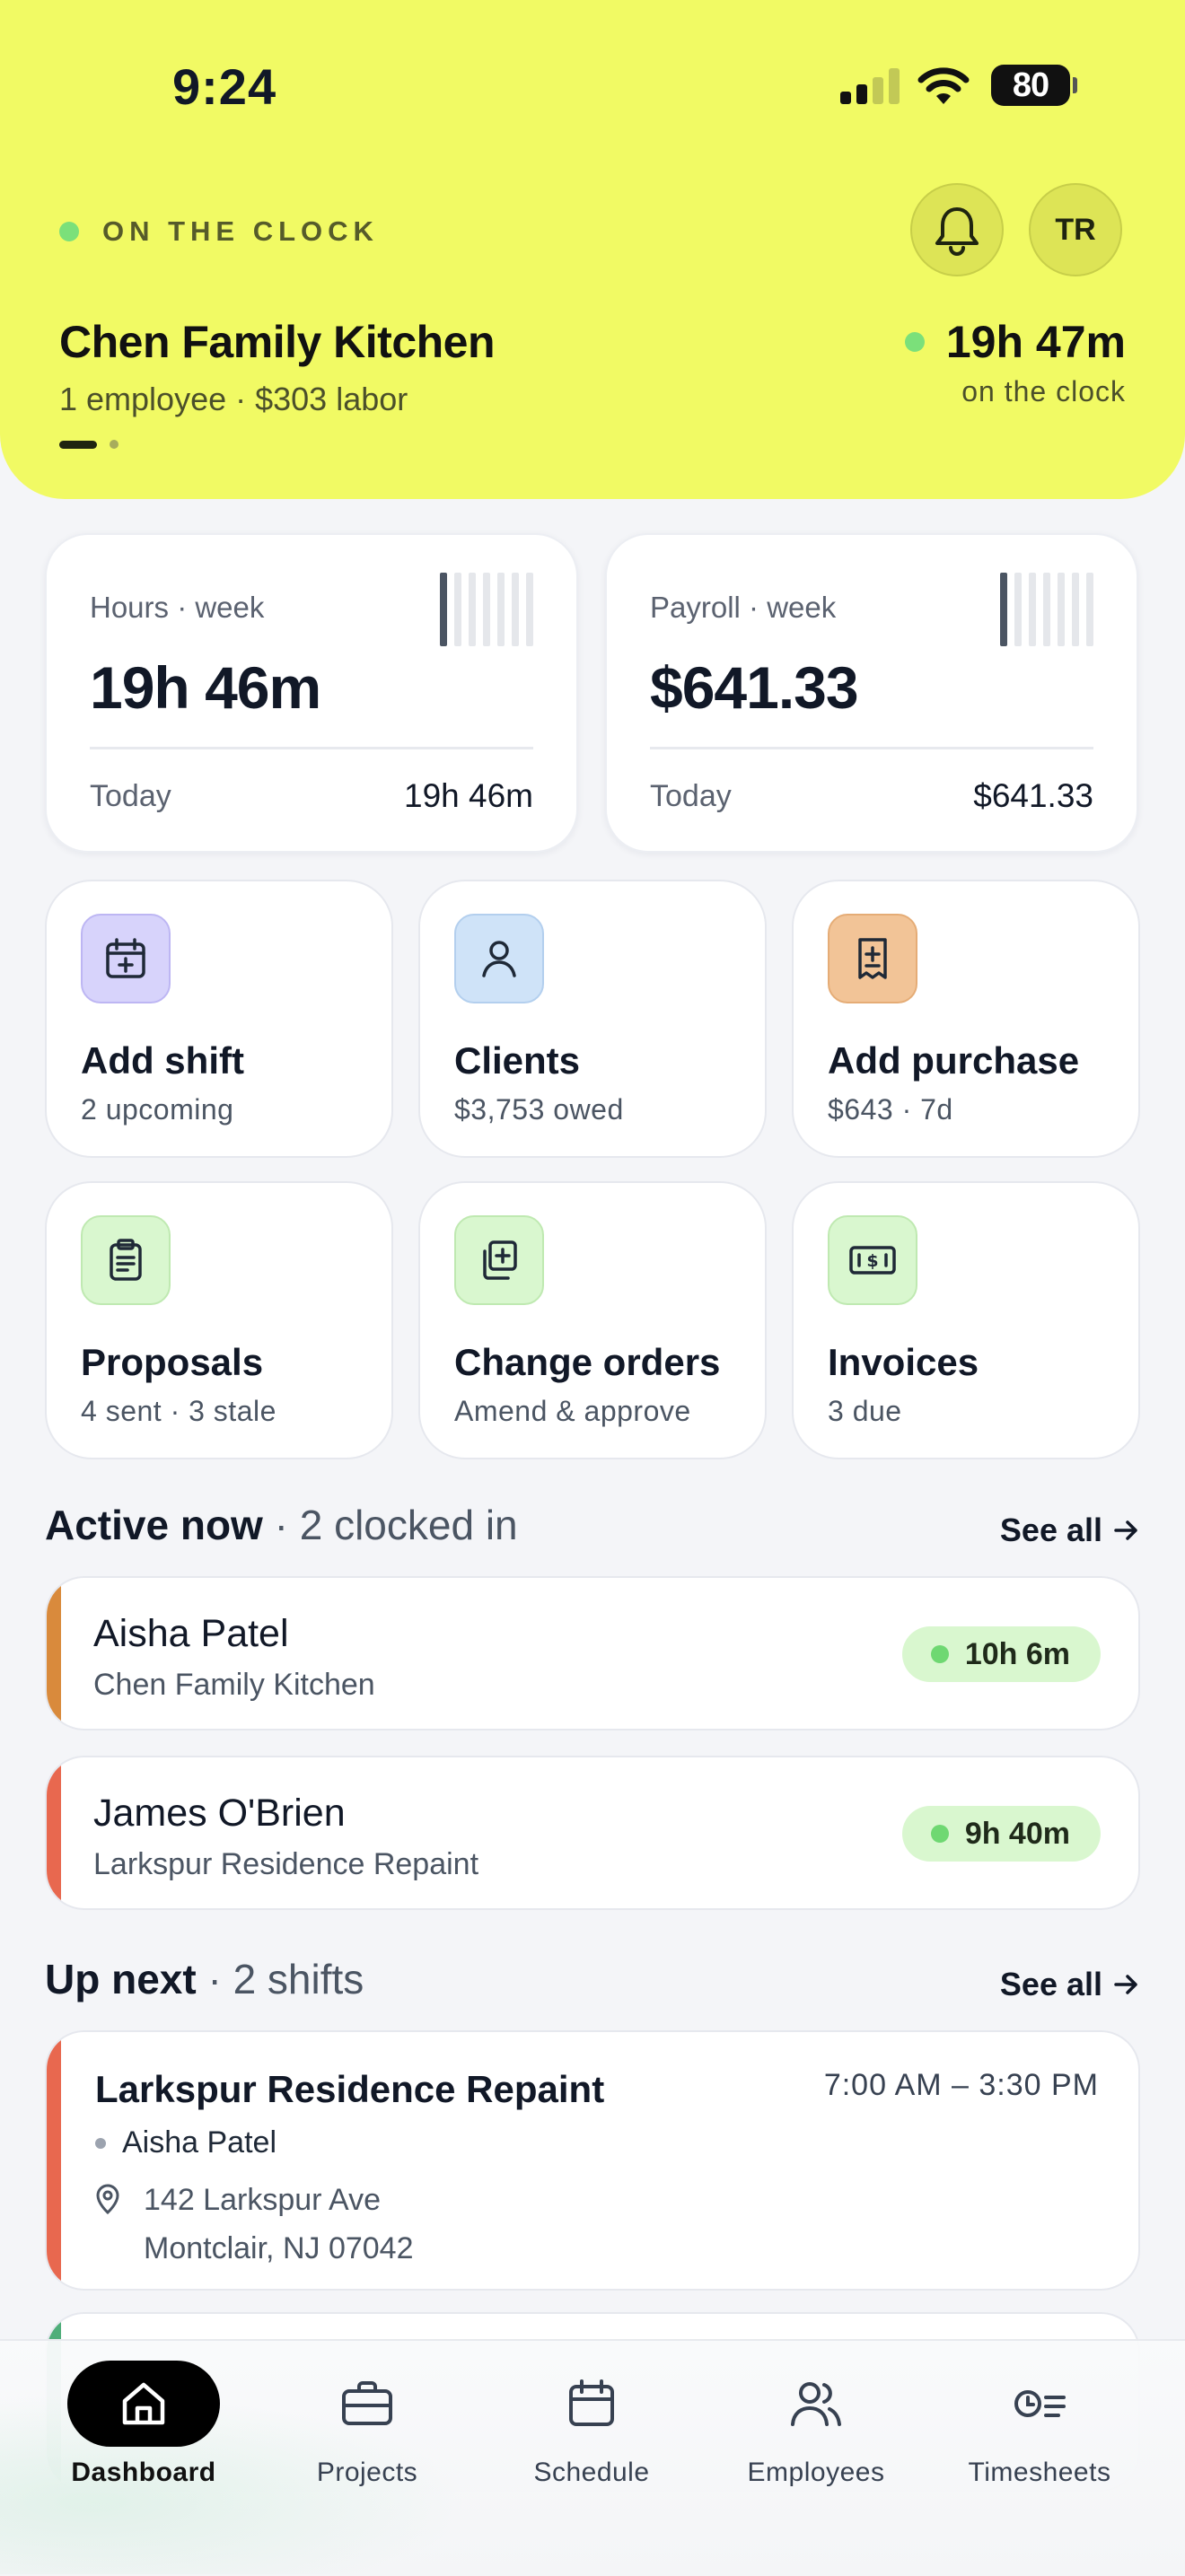 The width and height of the screenshot is (1185, 2576). Describe the element at coordinates (126, 959) in the screenshot. I see `calendar-plus-icon` at that location.